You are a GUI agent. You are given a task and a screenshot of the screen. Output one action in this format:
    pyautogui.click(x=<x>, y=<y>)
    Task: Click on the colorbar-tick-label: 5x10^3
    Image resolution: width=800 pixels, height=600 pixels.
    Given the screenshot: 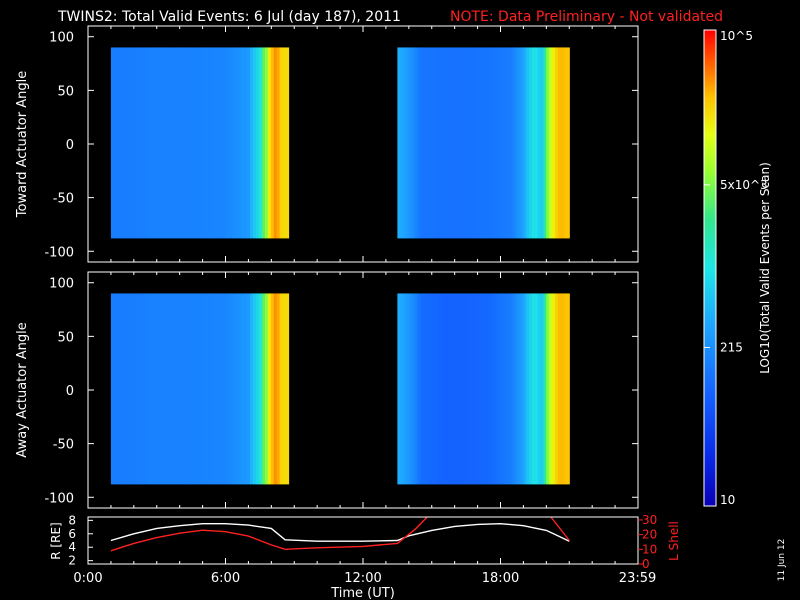 What is the action you would take?
    pyautogui.click(x=744, y=185)
    